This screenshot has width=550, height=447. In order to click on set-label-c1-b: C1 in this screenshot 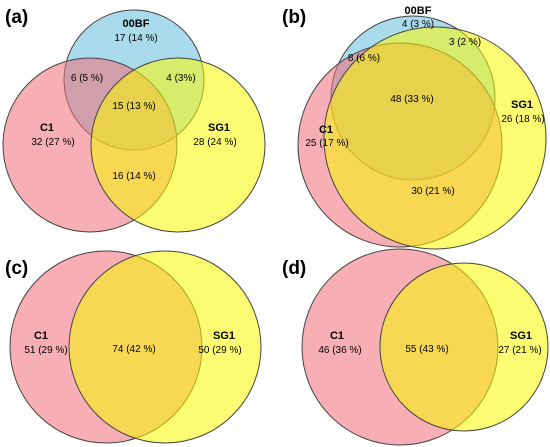, I will do `click(326, 130)`.